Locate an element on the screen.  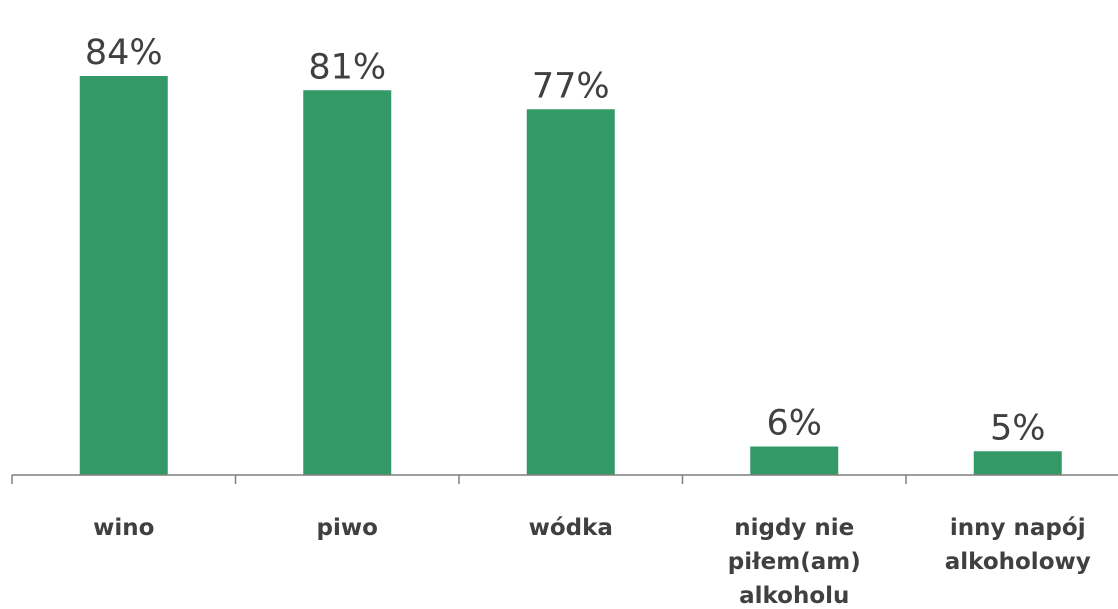
category-label-line: wódka is located at coordinates (571, 528).